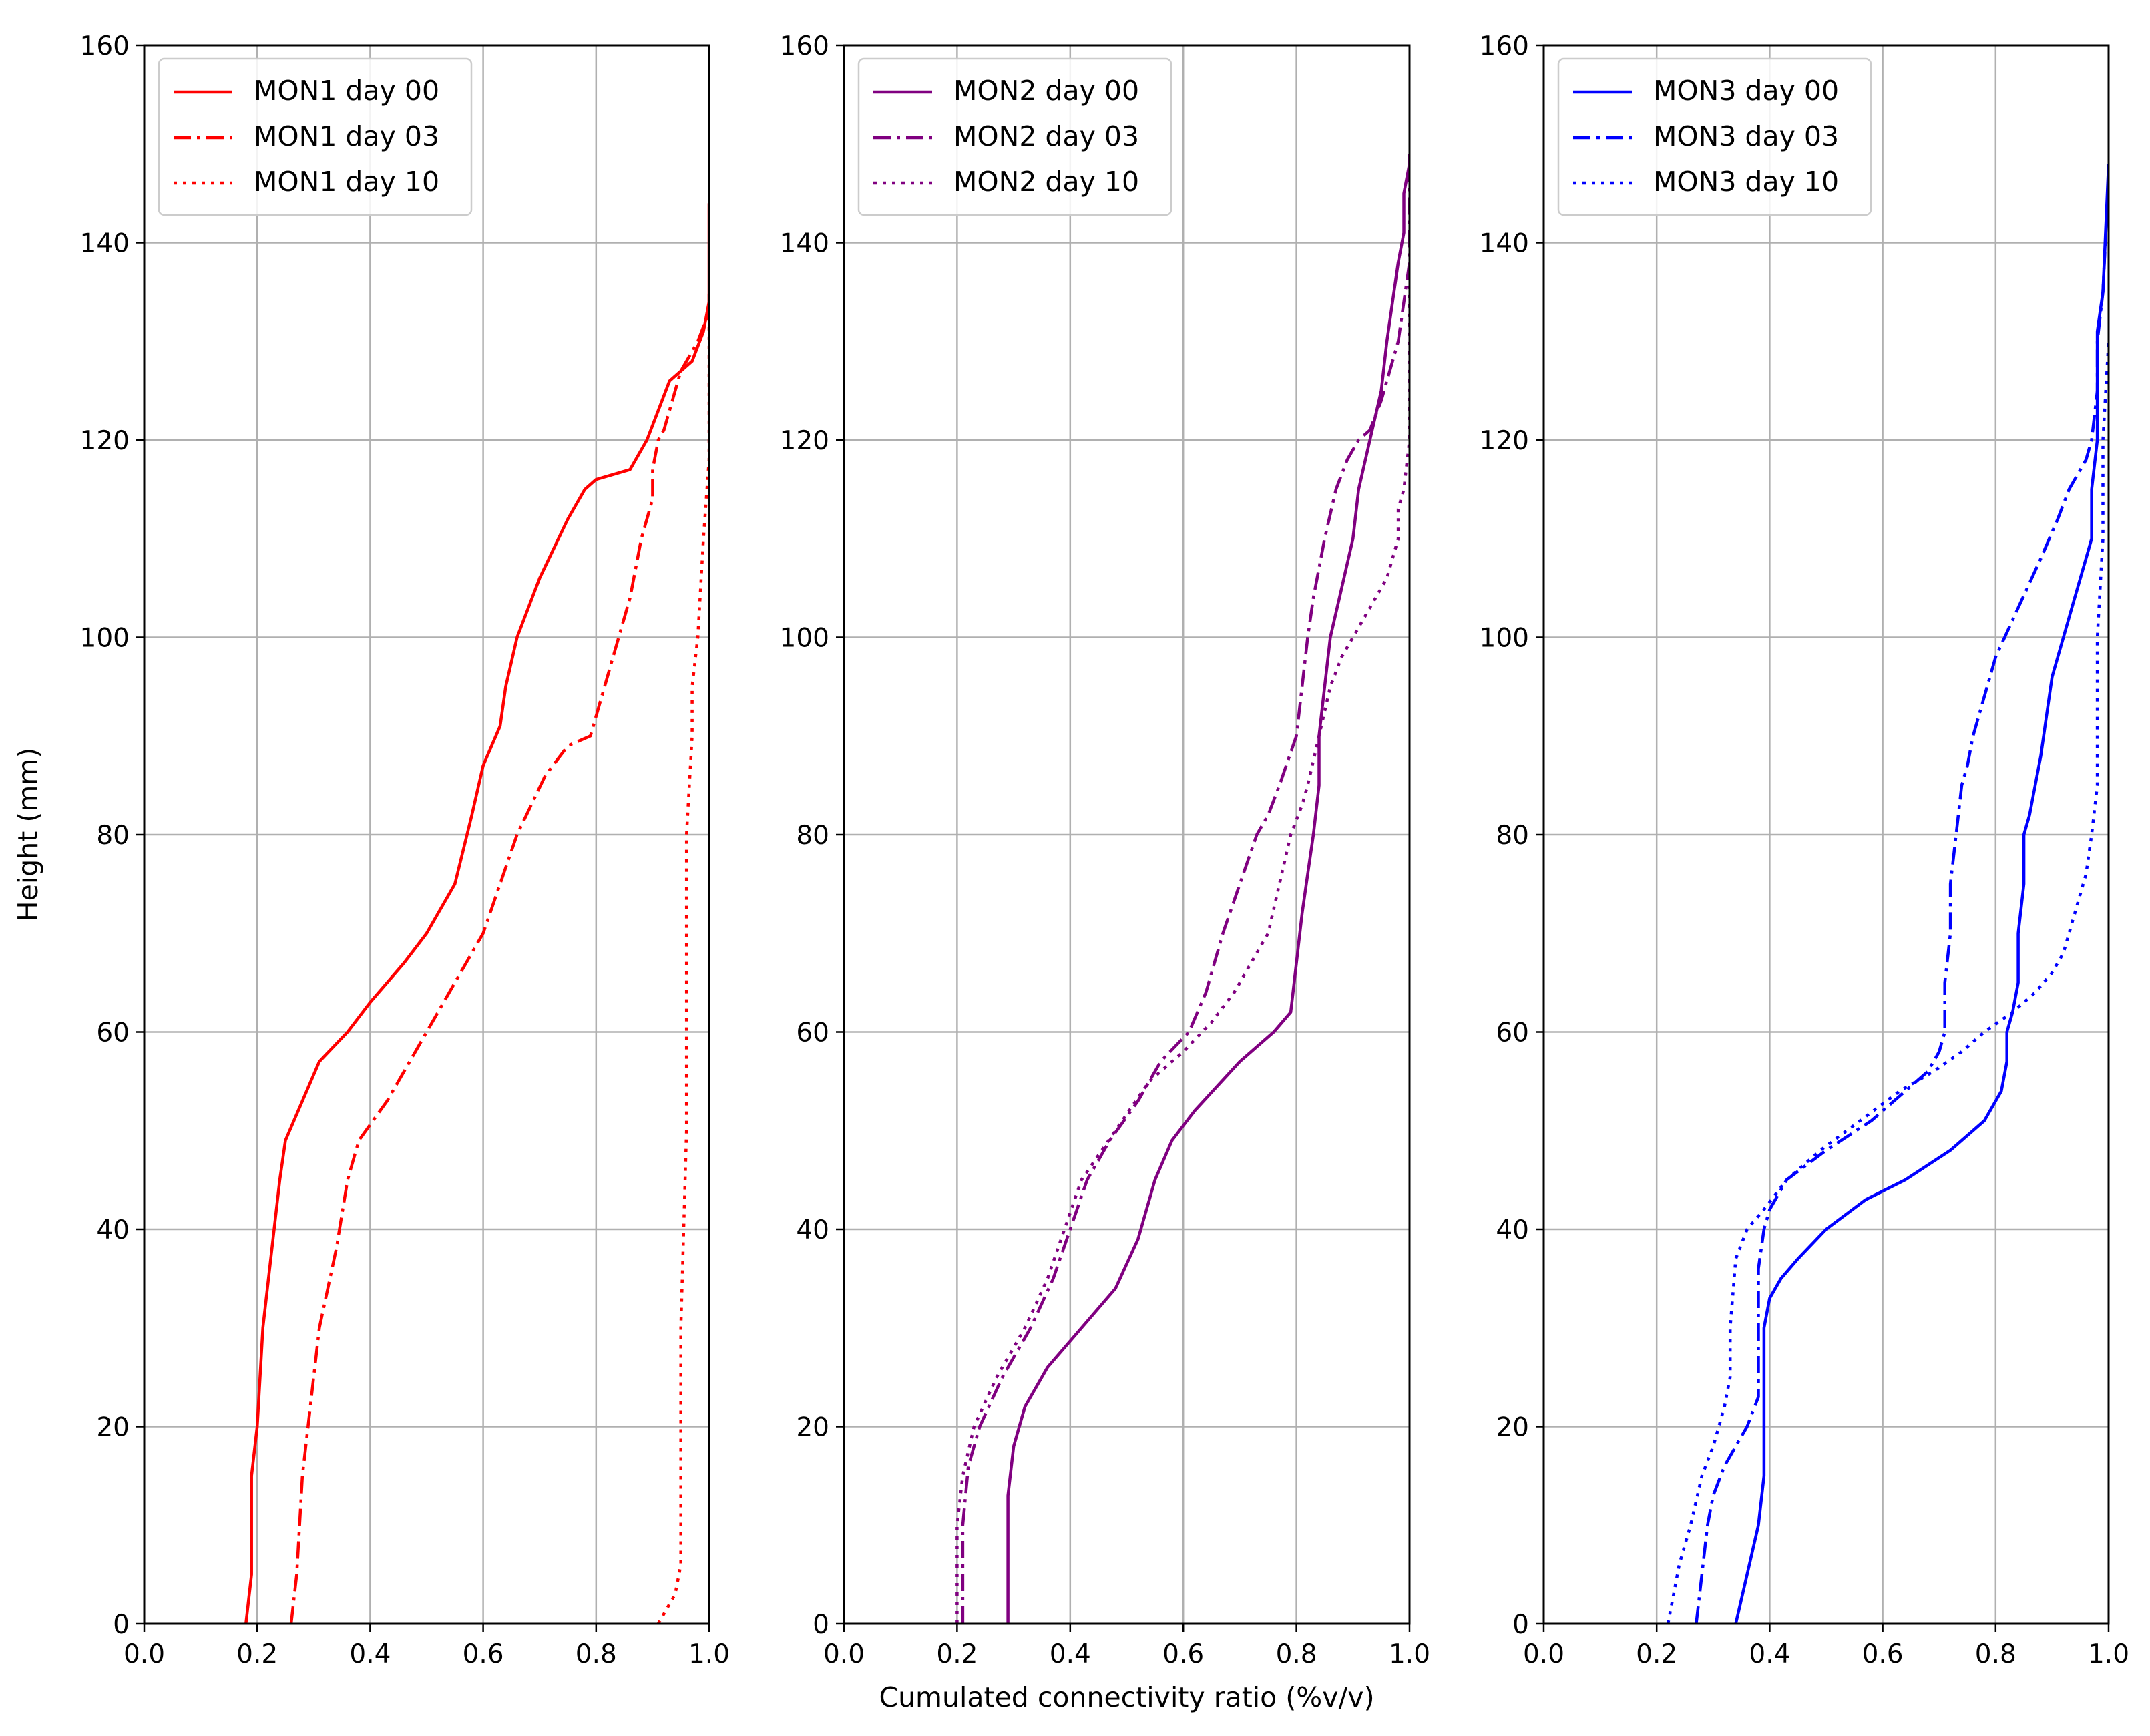  What do you see at coordinates (1046, 182) in the screenshot?
I see `legend-label: MON2 day 10` at bounding box center [1046, 182].